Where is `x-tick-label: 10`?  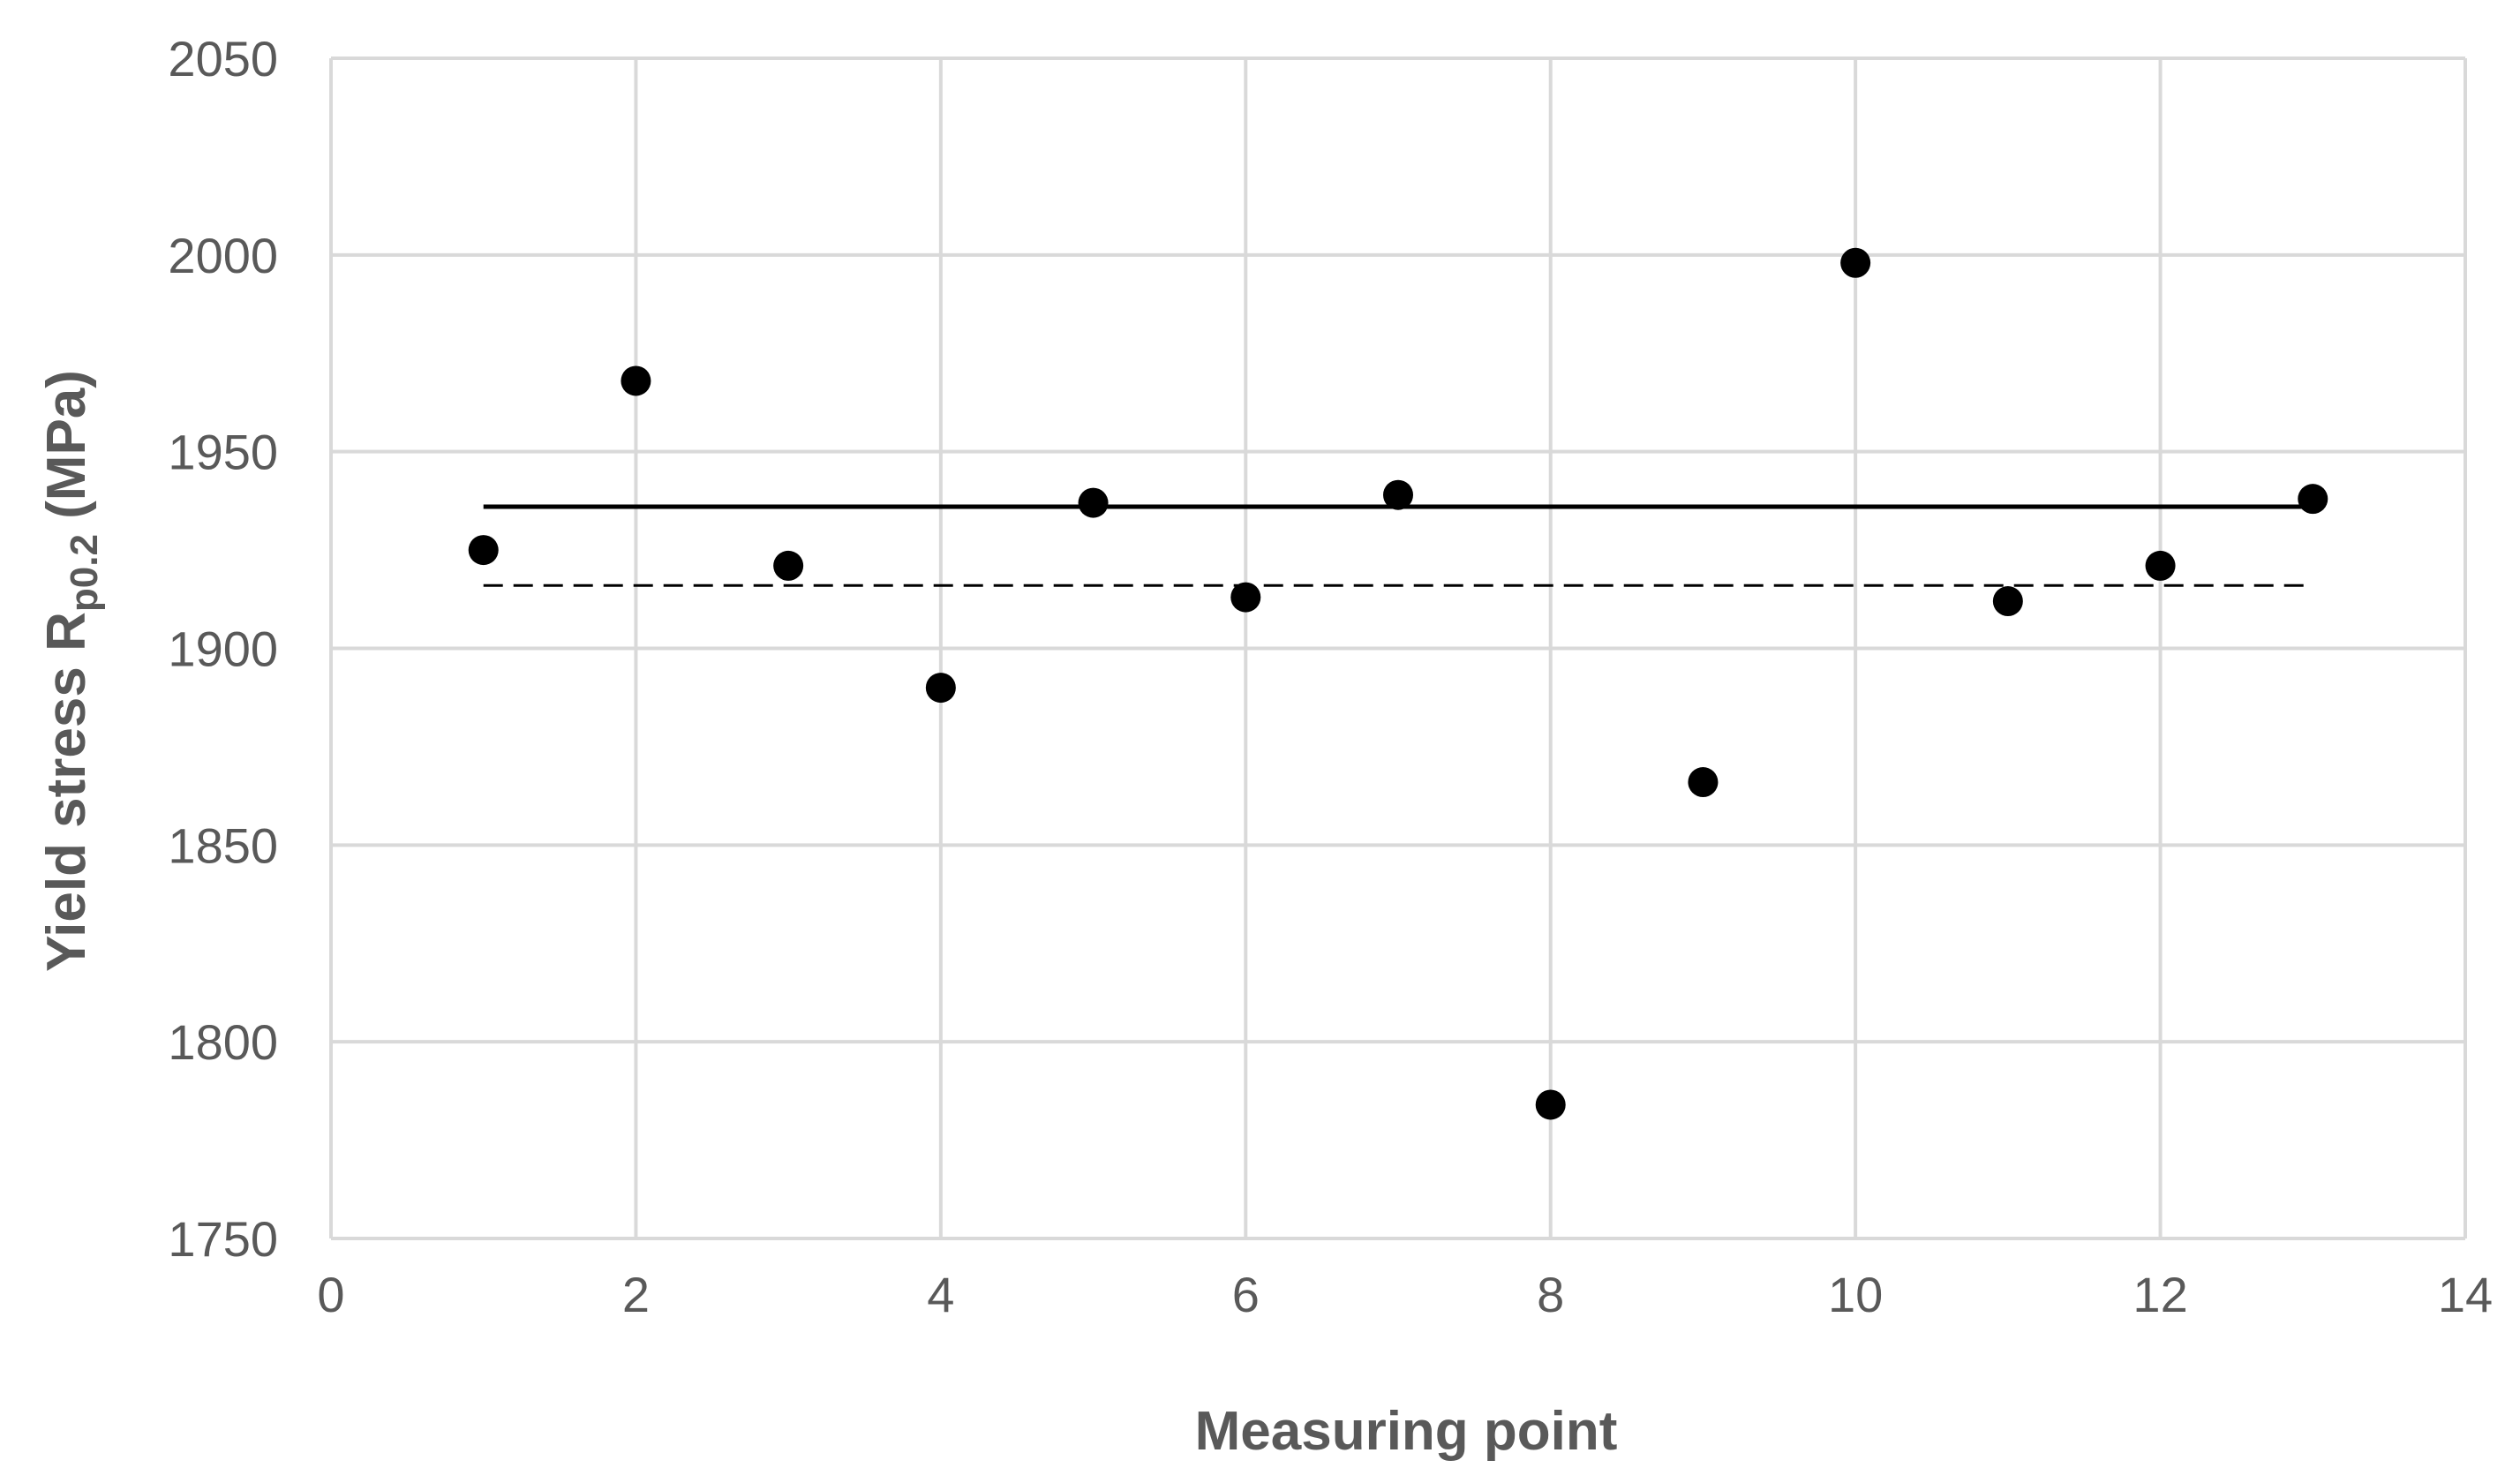
x-tick-label: 10 is located at coordinates (1855, 1294).